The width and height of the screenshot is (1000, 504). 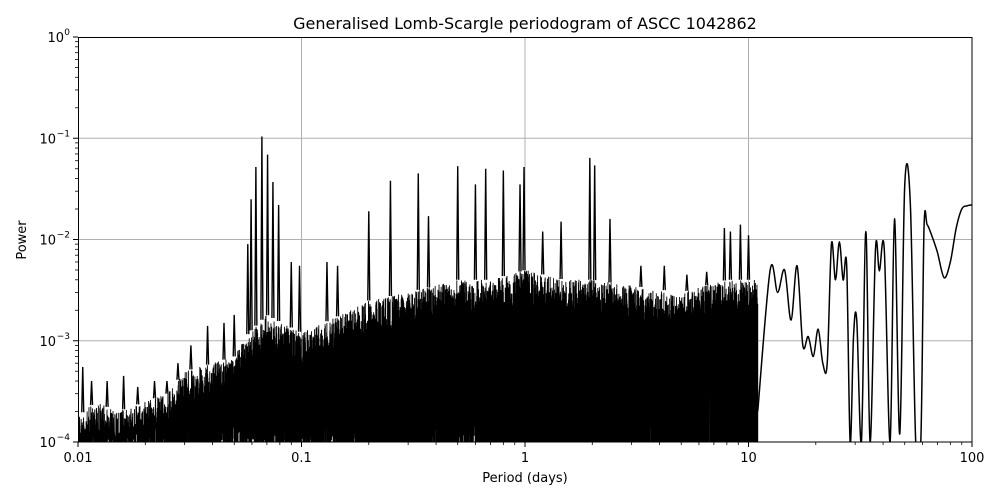 I want to click on x-axis-label: Period (days), so click(x=525, y=478).